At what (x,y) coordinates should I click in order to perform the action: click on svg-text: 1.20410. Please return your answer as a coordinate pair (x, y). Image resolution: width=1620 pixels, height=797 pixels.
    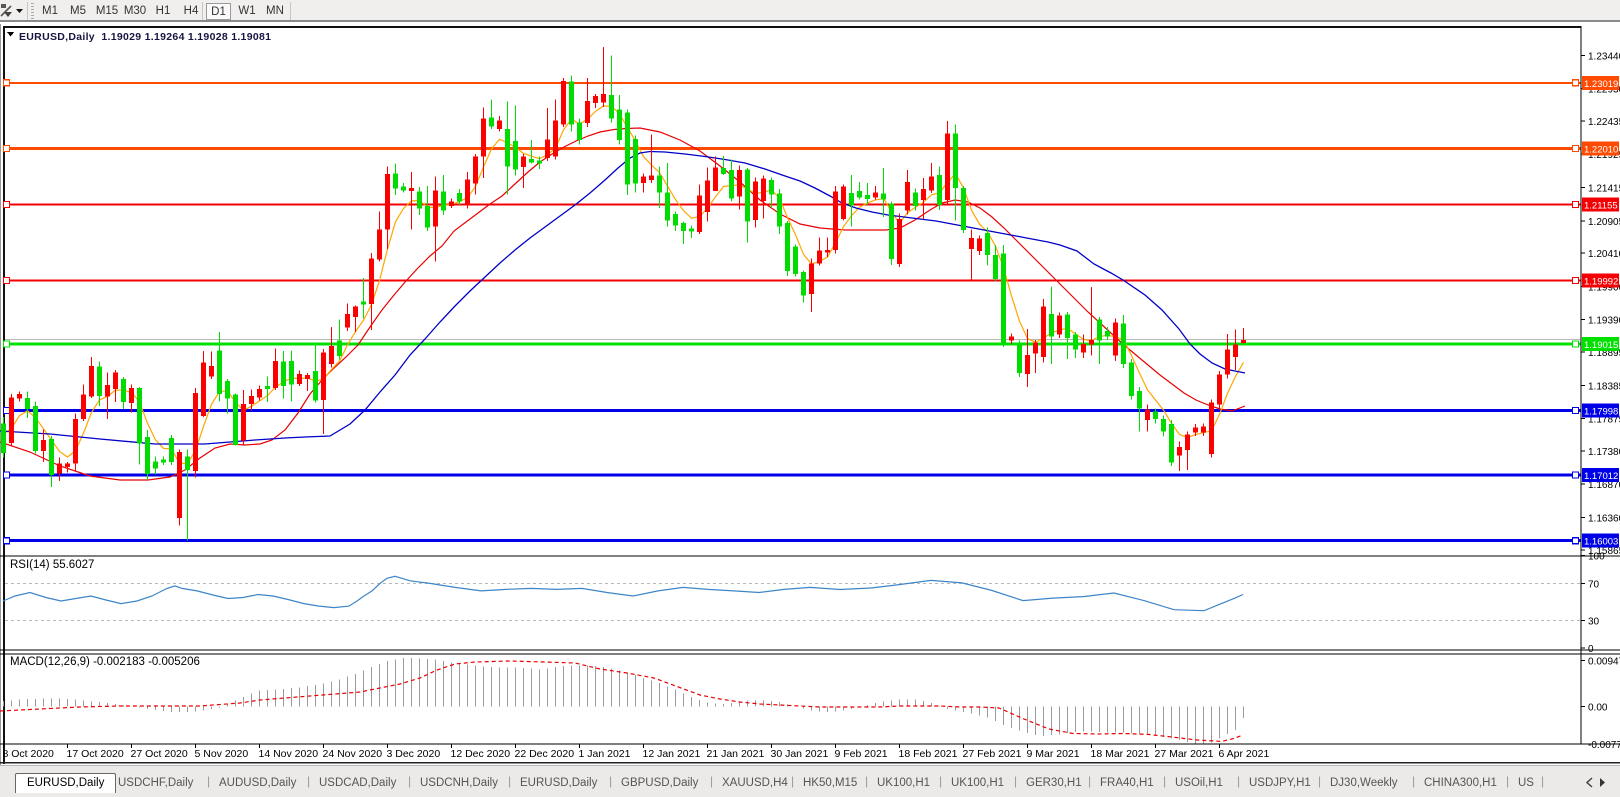
    Looking at the image, I should click on (1604, 254).